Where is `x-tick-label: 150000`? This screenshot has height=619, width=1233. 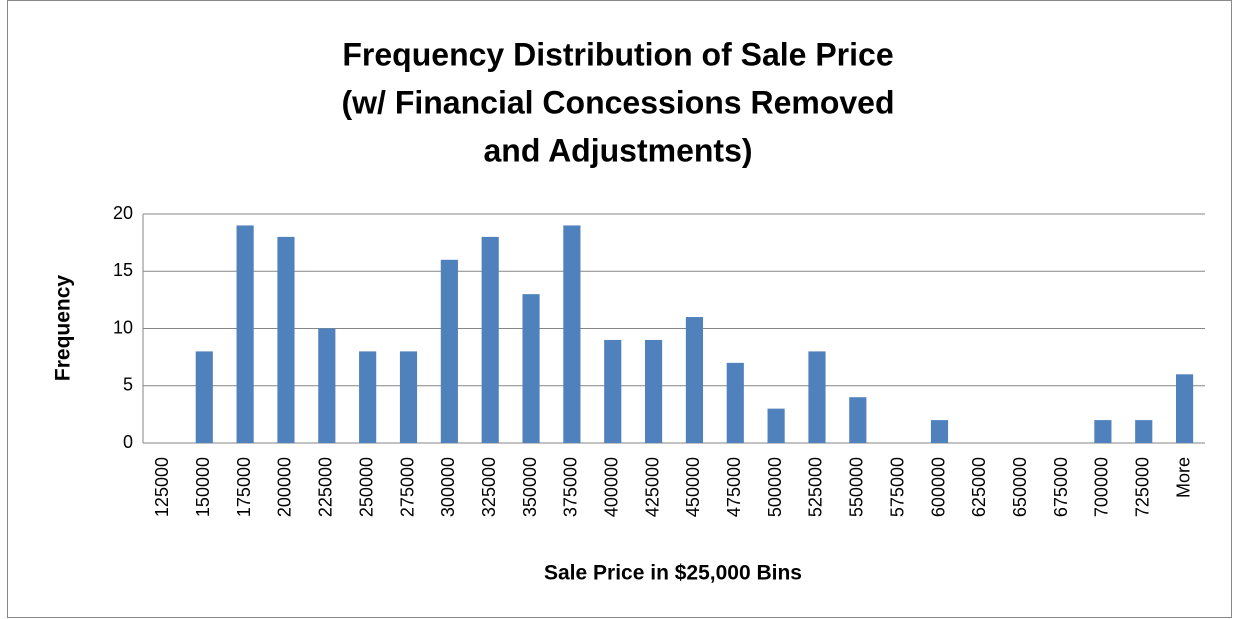
x-tick-label: 150000 is located at coordinates (203, 487).